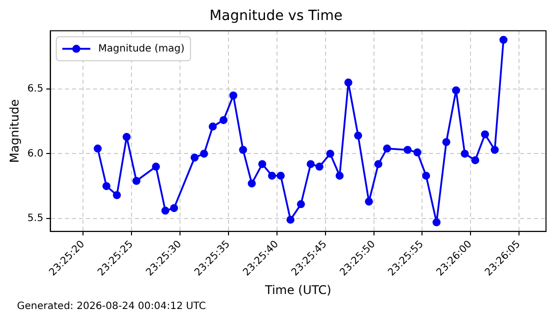 Image resolution: width=560 pixels, height=314 pixels. What do you see at coordinates (141, 48) in the screenshot?
I see `legend-label: Magnitude (mag)` at bounding box center [141, 48].